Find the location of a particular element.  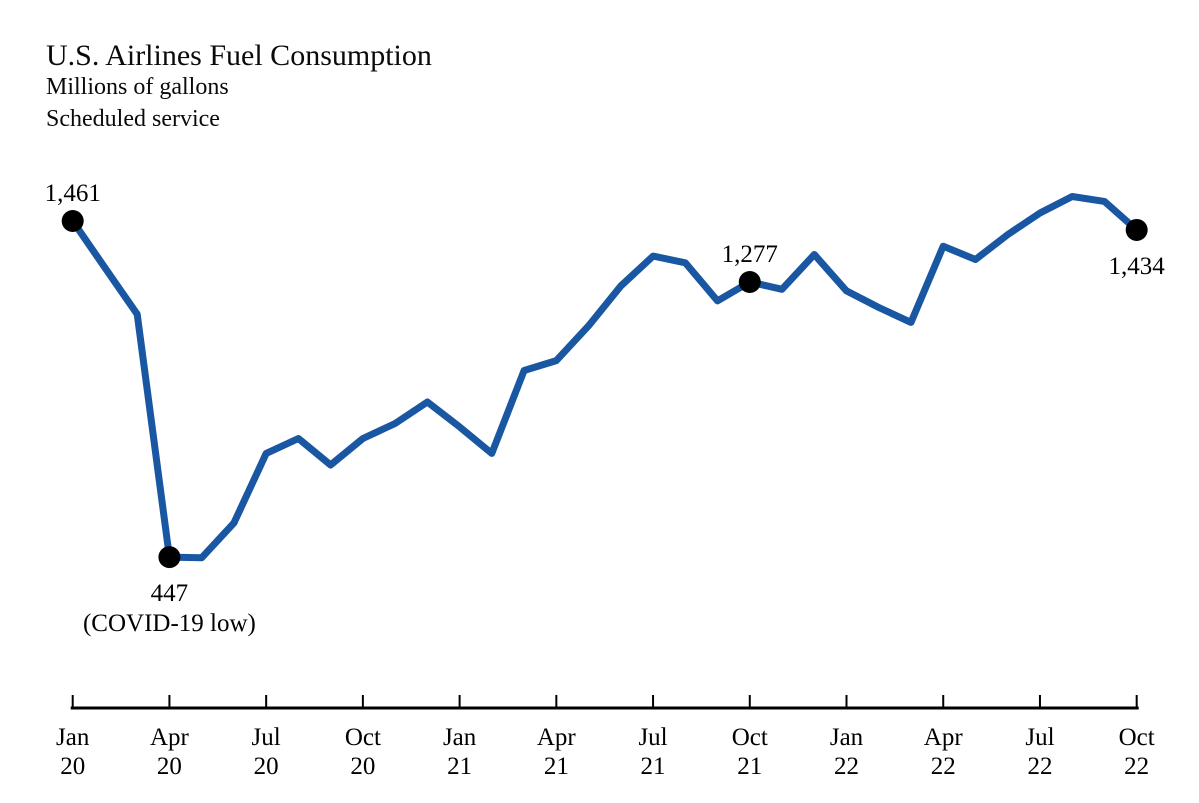

data-point-sublabel: (COVID-19 low) is located at coordinates (169, 623).